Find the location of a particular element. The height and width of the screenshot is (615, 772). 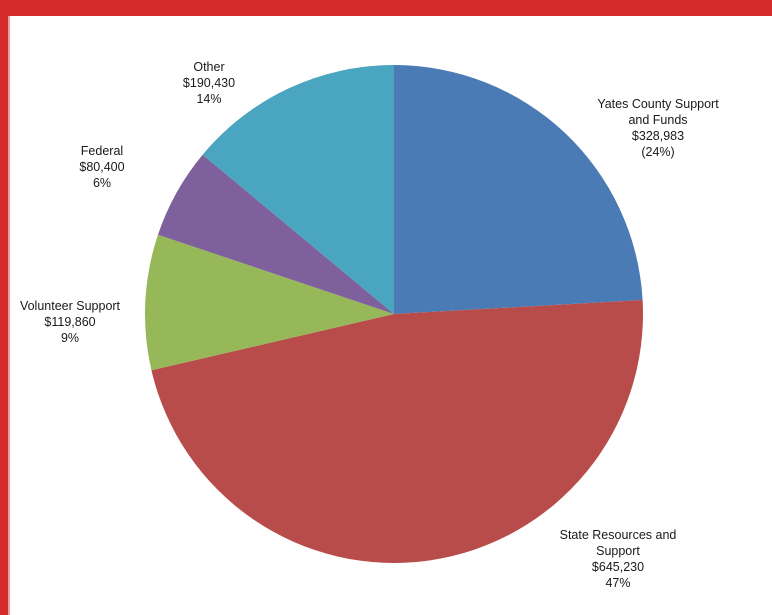

slice-label-line: $645,230 is located at coordinates (618, 567).